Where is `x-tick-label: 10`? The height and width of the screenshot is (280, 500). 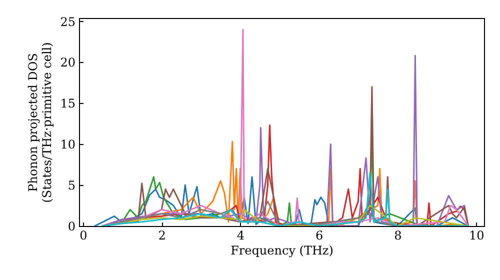
x-tick-label: 10 is located at coordinates (476, 235).